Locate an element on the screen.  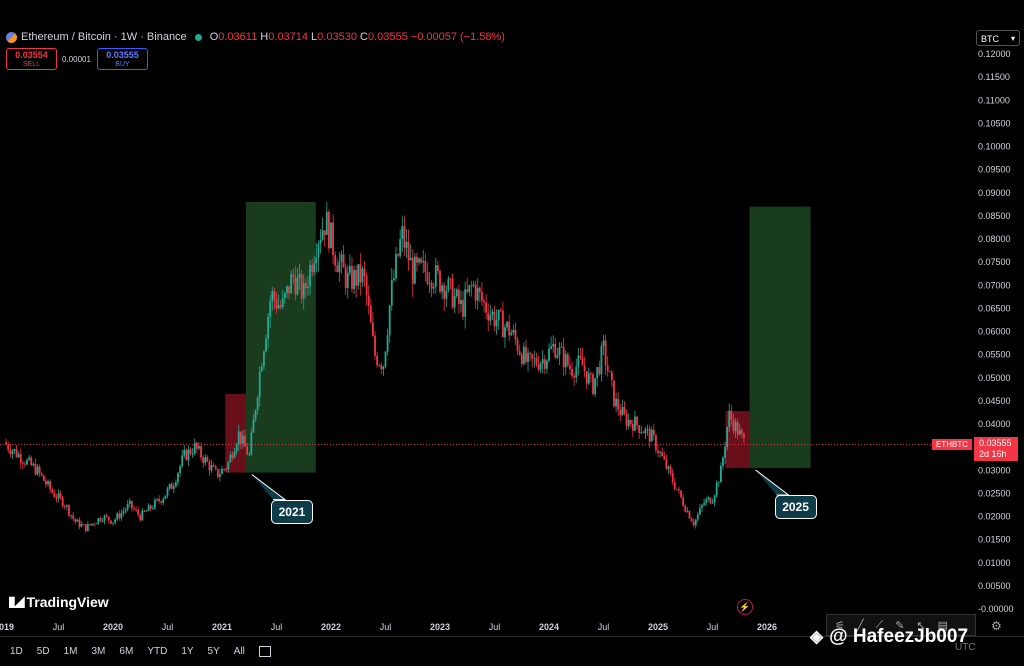
tf-1m: 1M is located at coordinates (70, 651).